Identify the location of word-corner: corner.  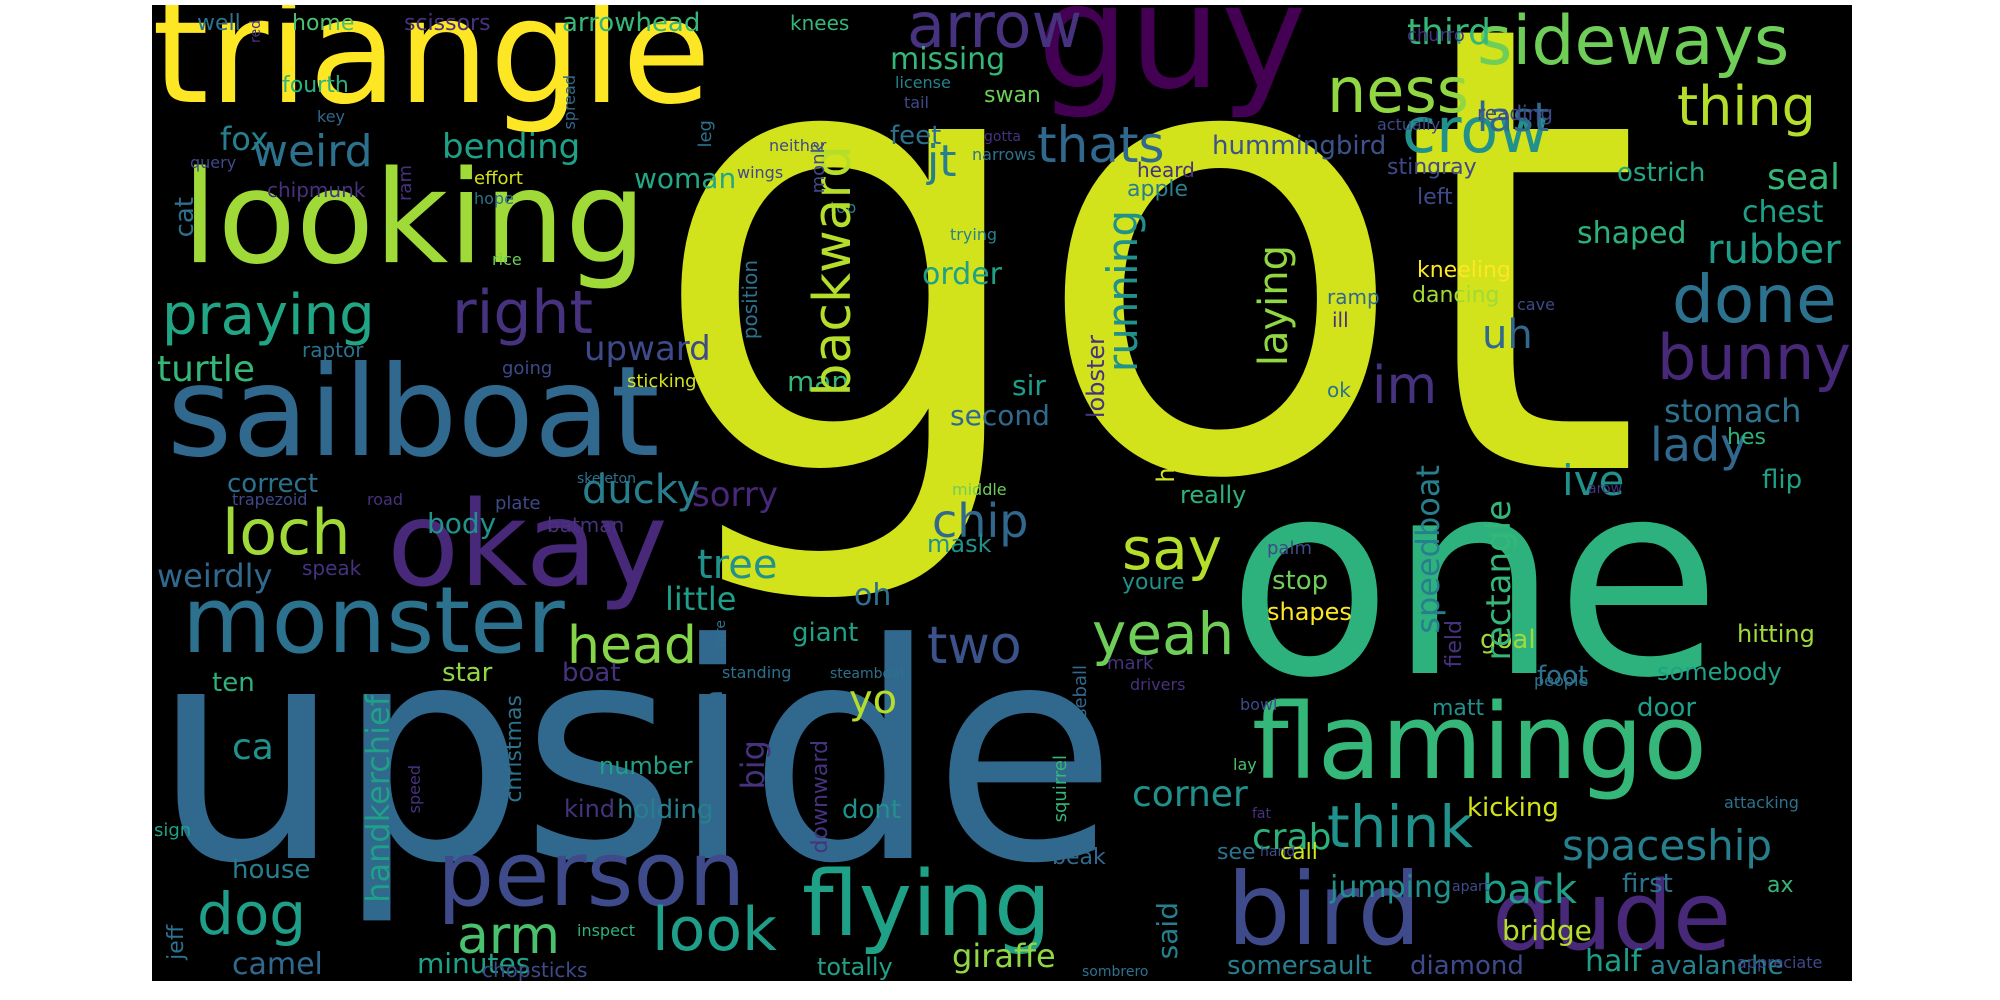
(1190, 794).